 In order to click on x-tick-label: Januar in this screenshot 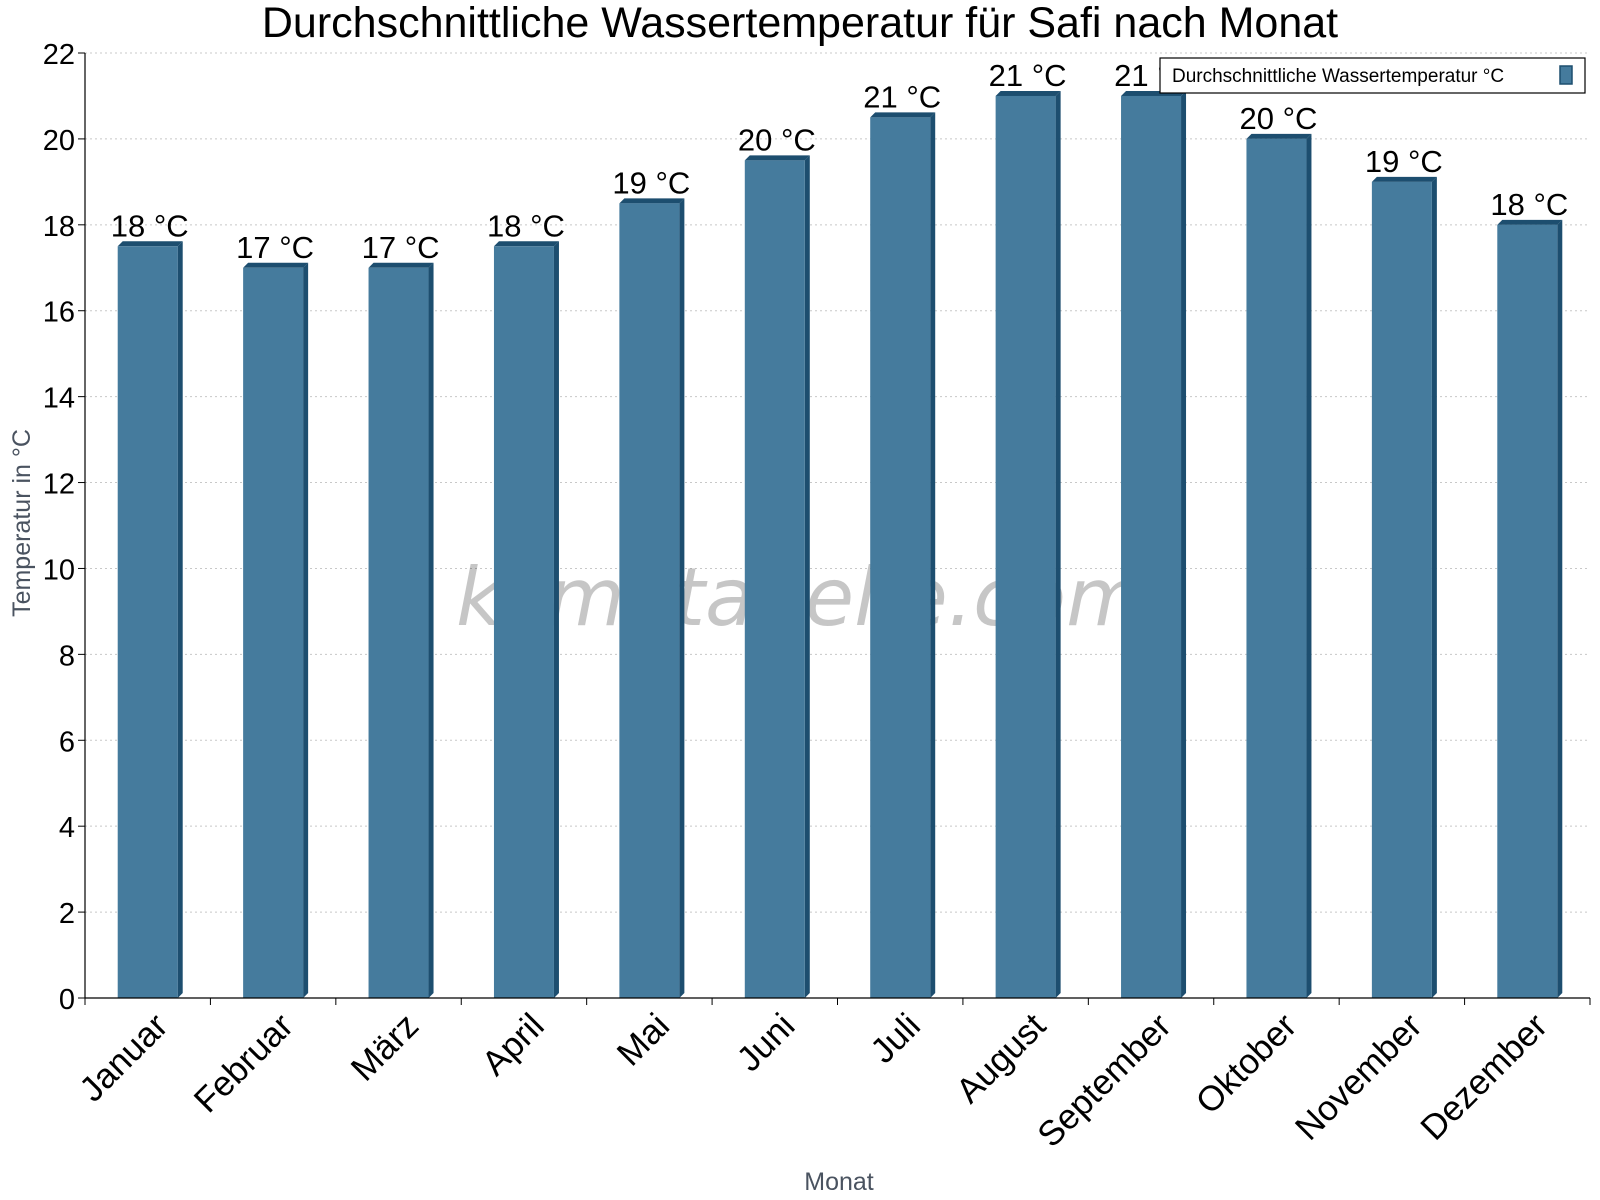, I will do `click(123, 1057)`.